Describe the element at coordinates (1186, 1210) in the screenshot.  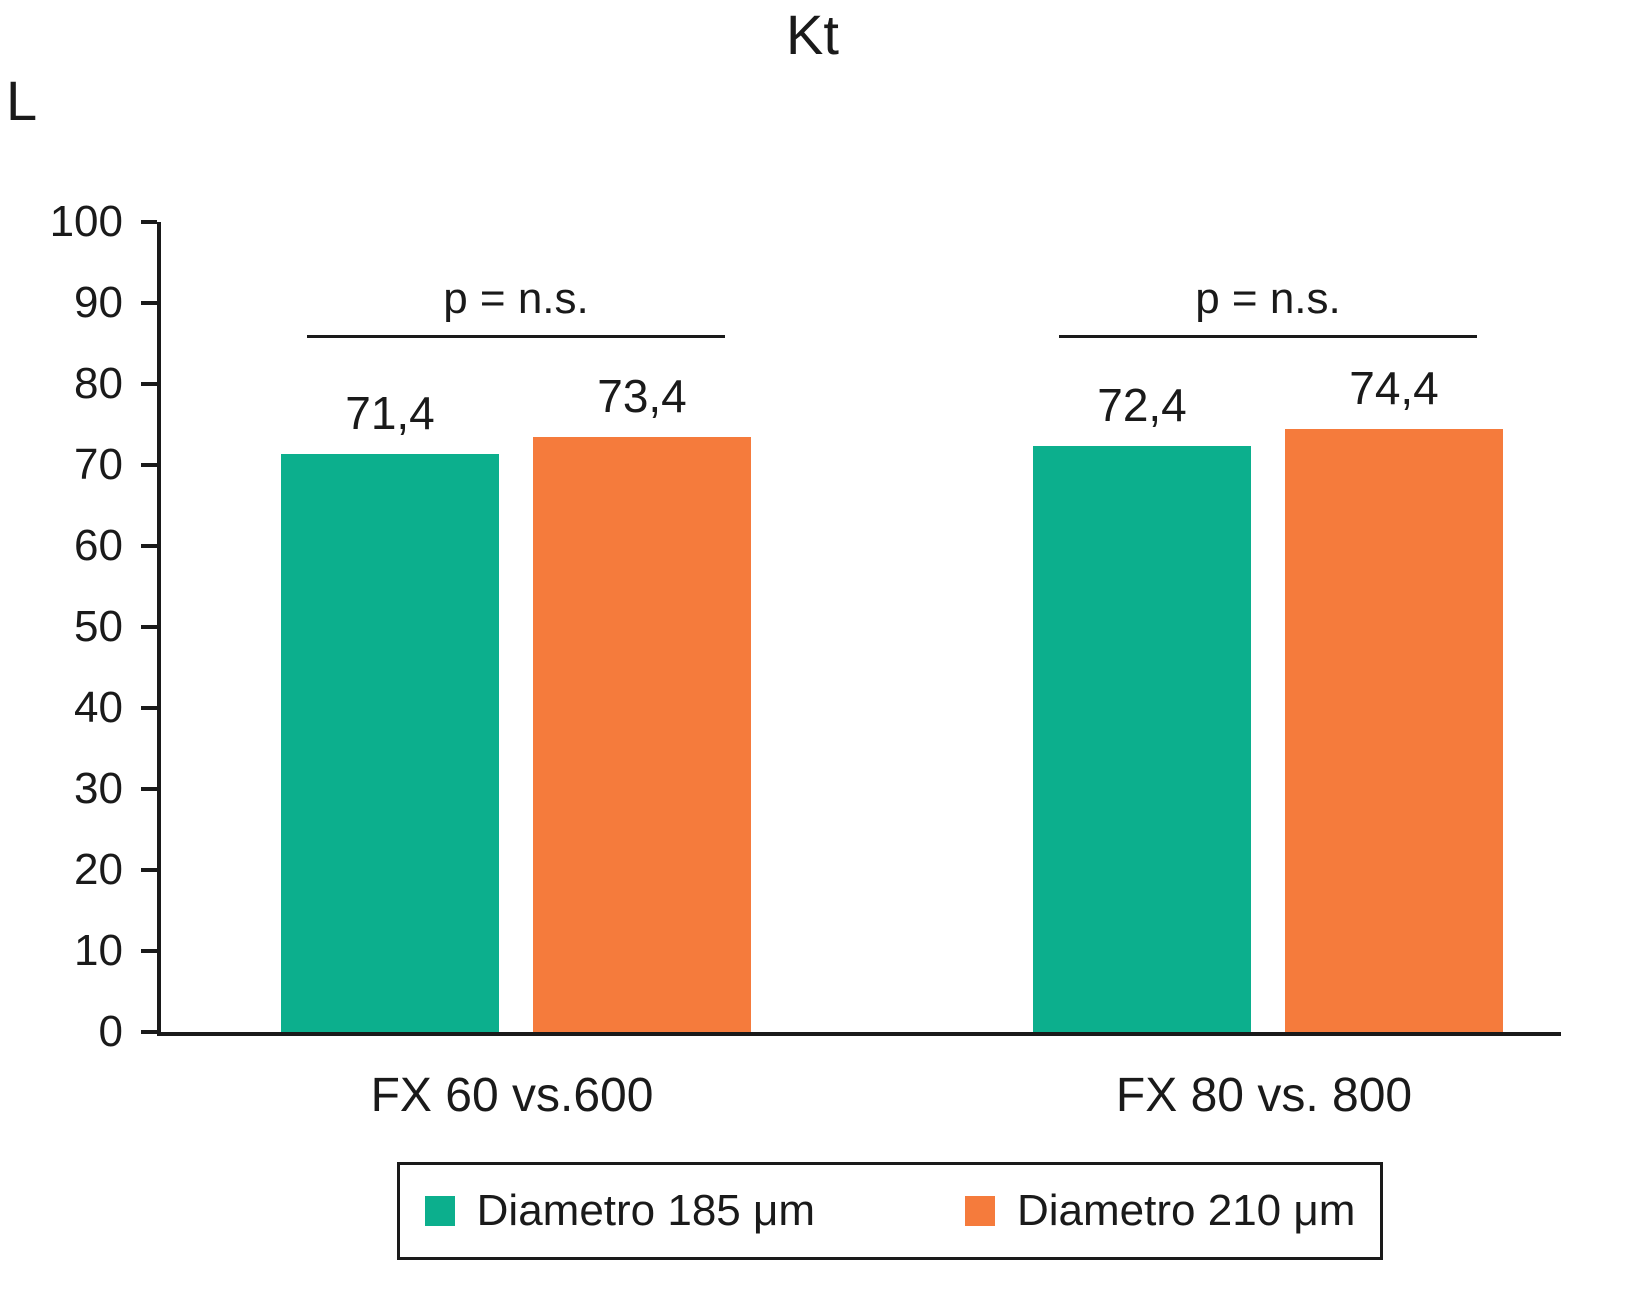
I see `legend-label: Diametro 210 μm` at that location.